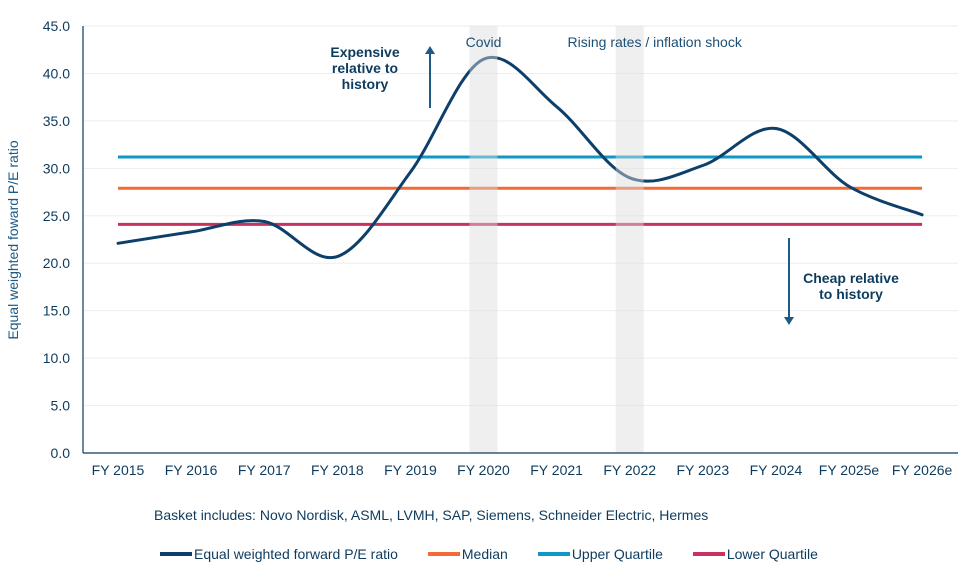 This screenshot has height=568, width=966. Describe the element at coordinates (629, 470) in the screenshot. I see `x-tick-label: FY 2022` at that location.